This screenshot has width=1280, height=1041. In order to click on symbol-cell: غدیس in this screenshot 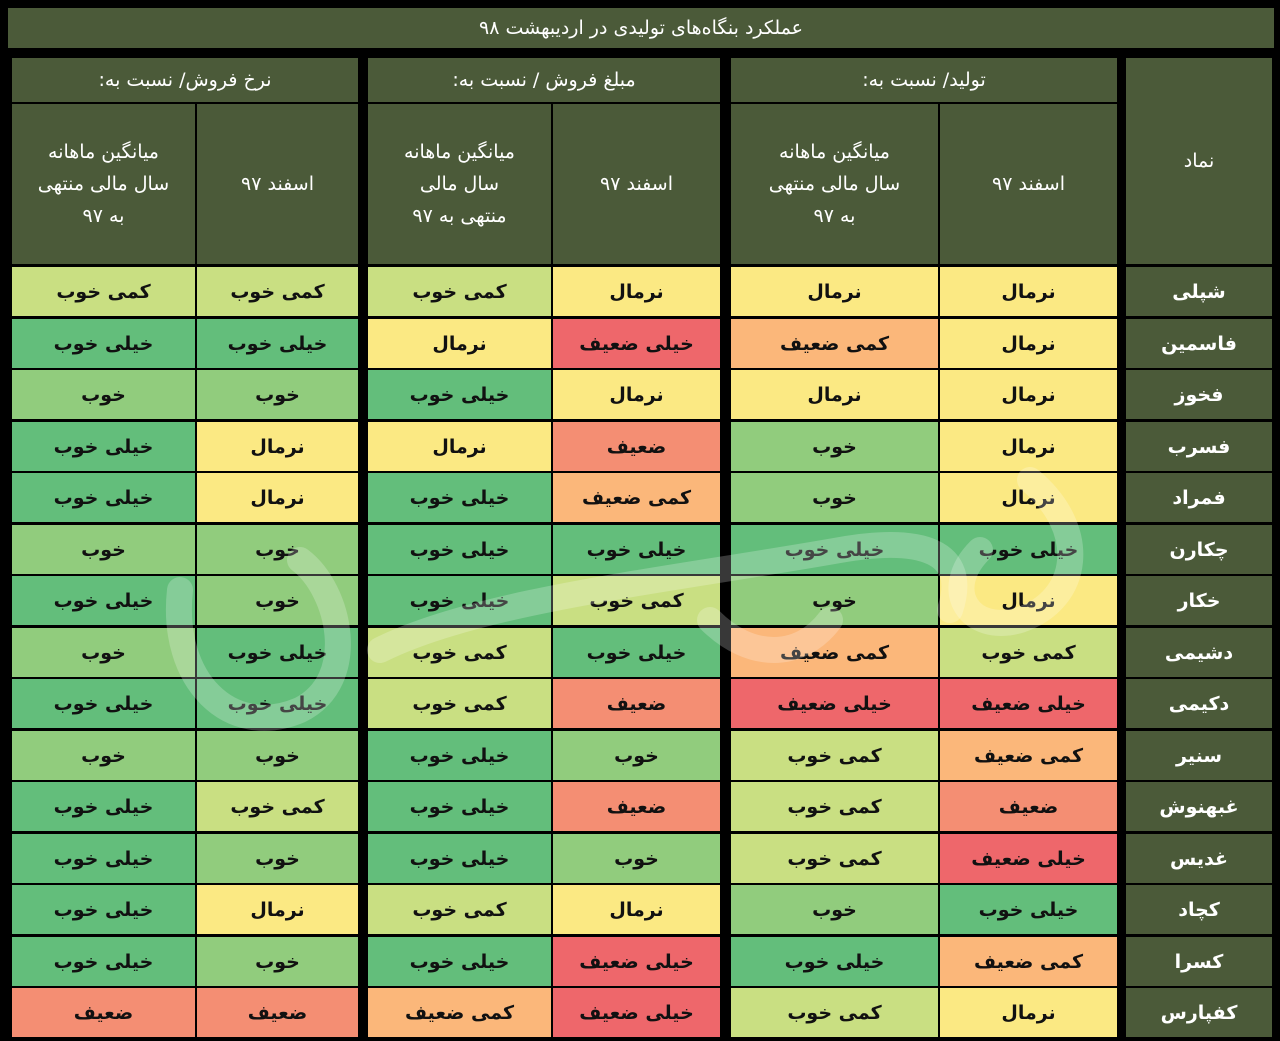, I will do `click(1199, 858)`.